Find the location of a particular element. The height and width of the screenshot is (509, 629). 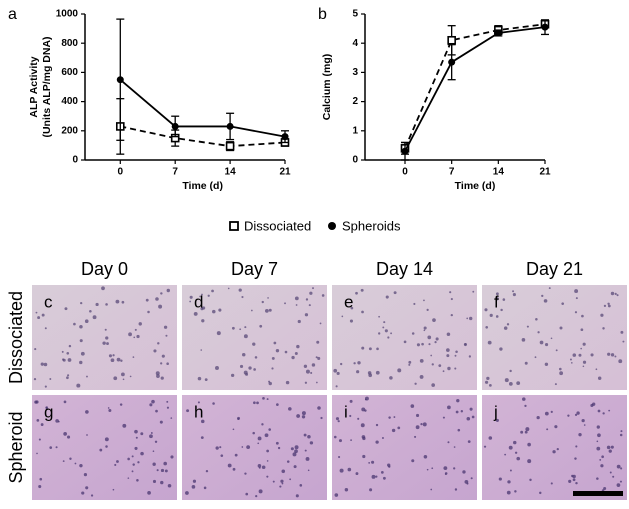

panel-label: a is located at coordinates (12, 14).